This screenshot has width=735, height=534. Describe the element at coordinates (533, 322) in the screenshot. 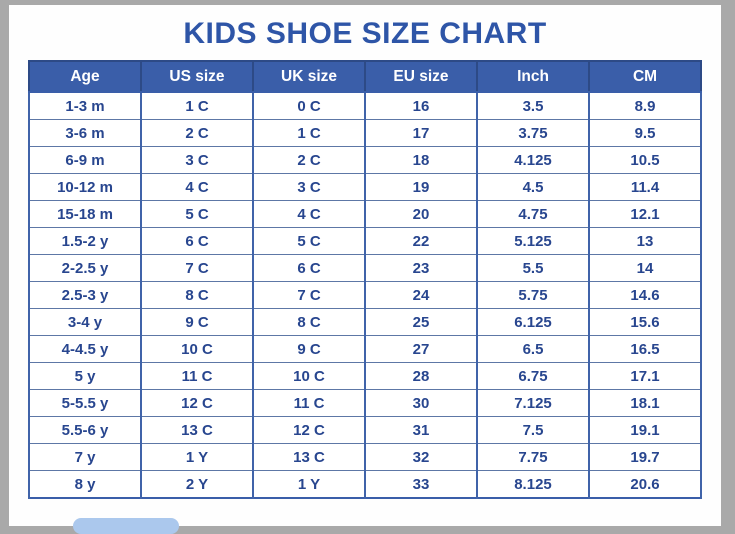

I see `table-cell: 6.125` at that location.